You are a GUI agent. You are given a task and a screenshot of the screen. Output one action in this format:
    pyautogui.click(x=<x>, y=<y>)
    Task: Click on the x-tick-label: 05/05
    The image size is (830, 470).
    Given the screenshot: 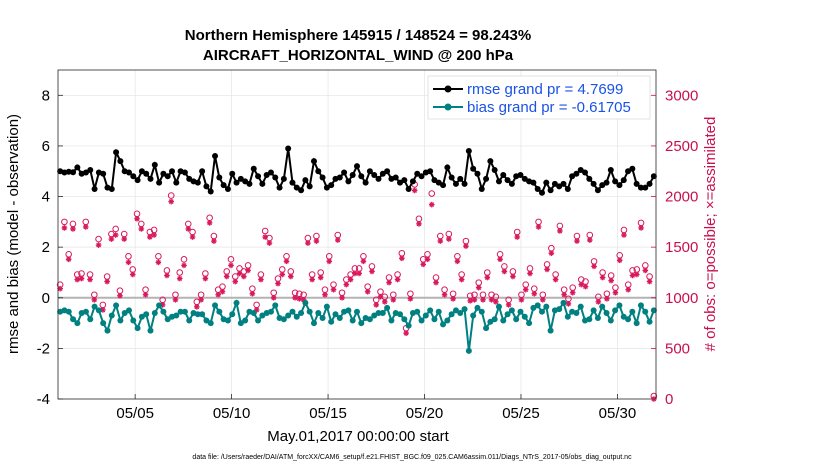 What is the action you would take?
    pyautogui.click(x=135, y=413)
    